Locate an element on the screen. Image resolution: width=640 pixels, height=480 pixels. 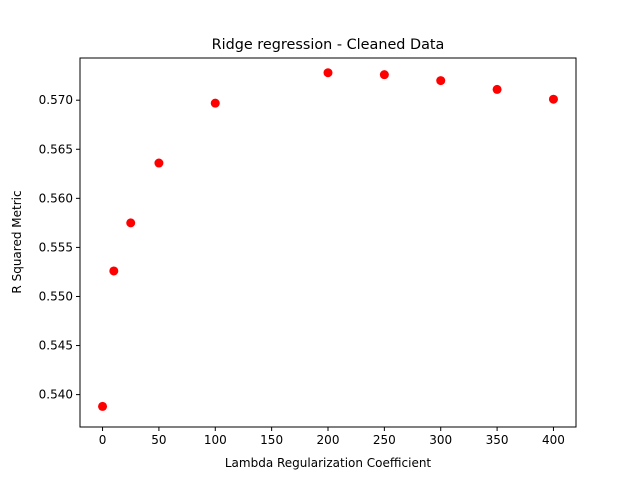
x-tick-label: 200 is located at coordinates (328, 440).